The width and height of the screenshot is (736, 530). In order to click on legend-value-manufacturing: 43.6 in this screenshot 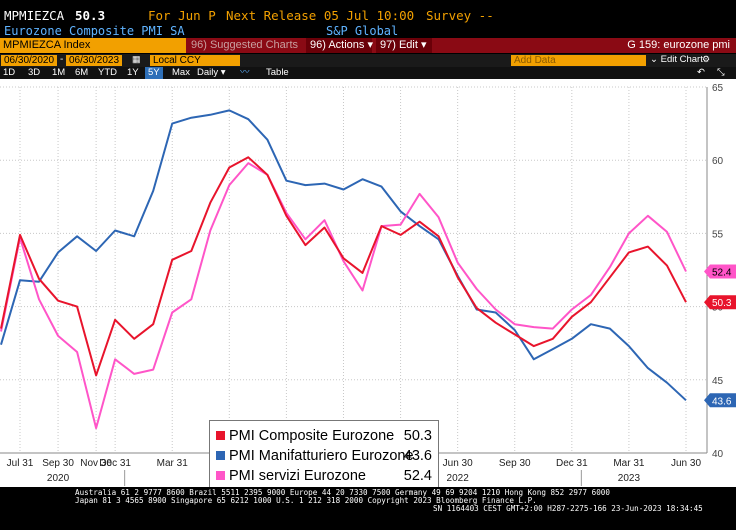, I will do `click(417, 456)`.